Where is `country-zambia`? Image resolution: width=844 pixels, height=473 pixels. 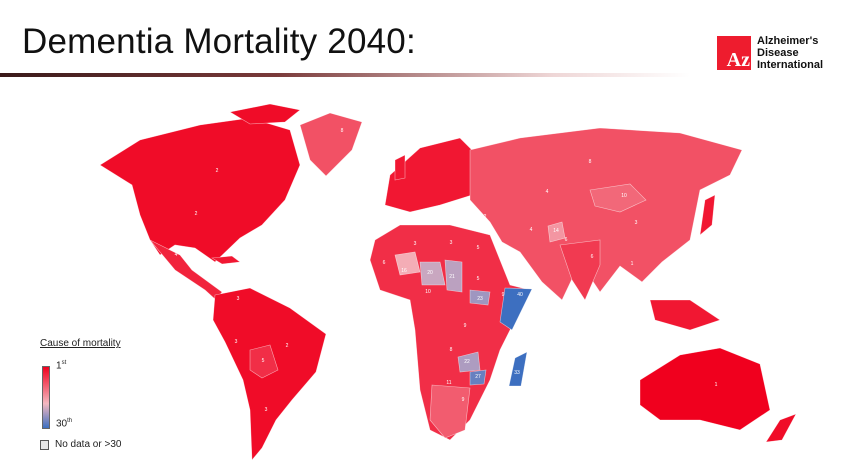
country-zambia is located at coordinates (469, 362).